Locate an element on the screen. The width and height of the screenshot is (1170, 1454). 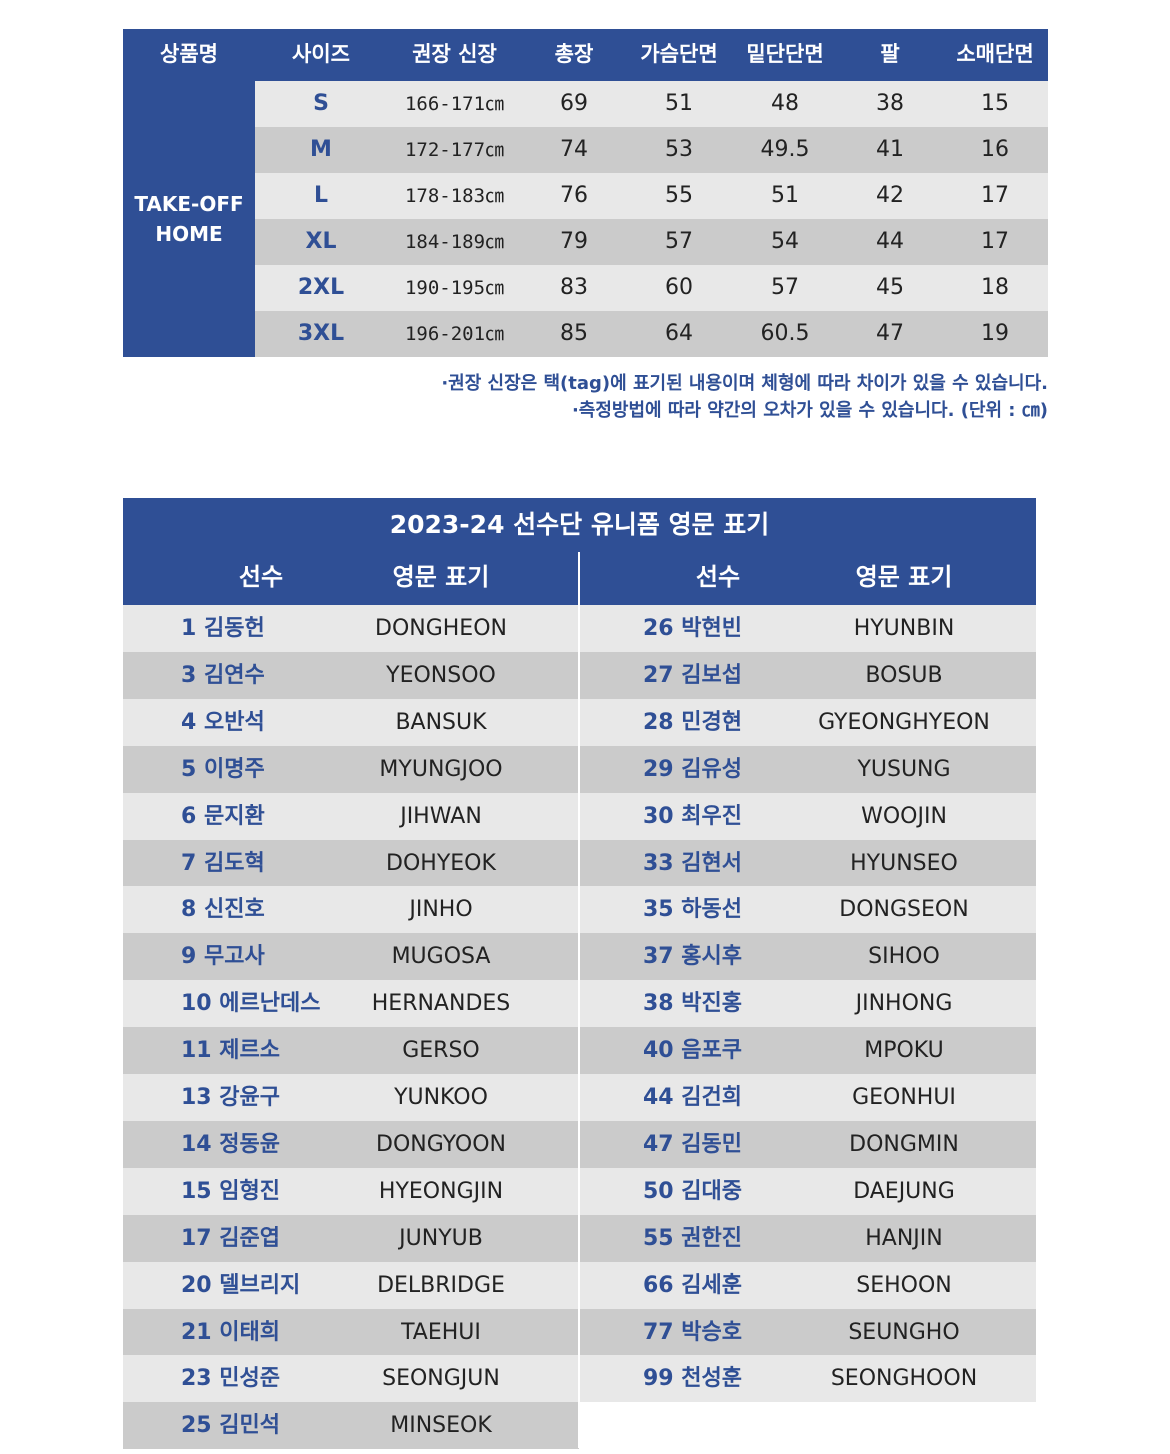
player-row: 23 민성준 SEONGJUN is located at coordinates (351, 1379).